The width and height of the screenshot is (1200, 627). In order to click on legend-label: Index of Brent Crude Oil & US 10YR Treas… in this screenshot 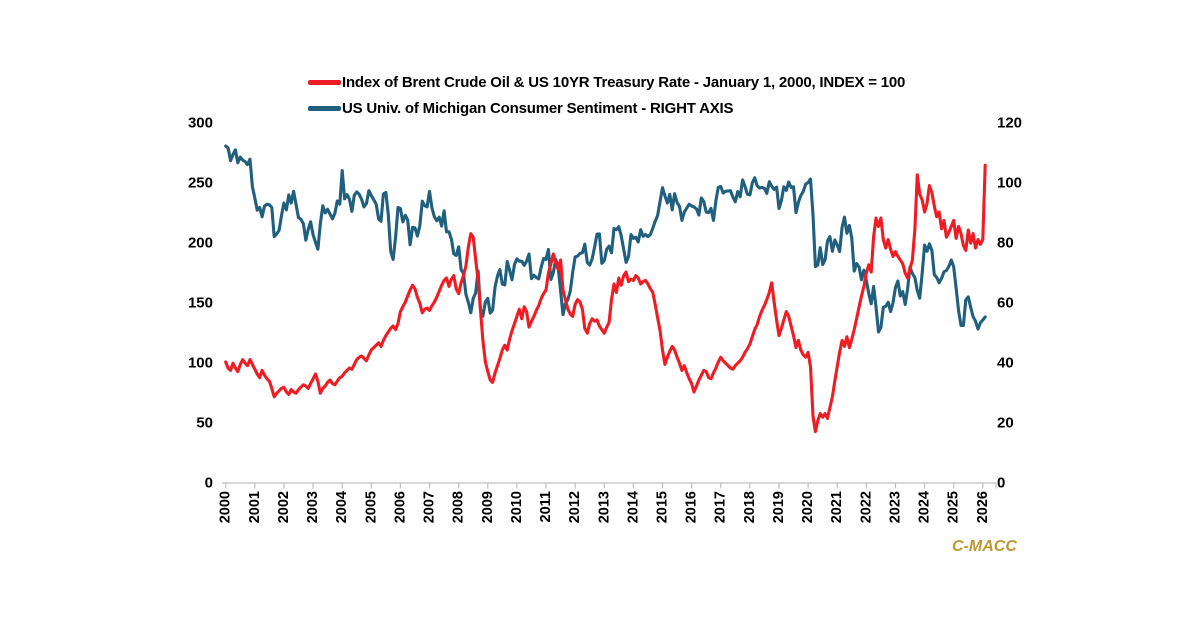, I will do `click(624, 82)`.